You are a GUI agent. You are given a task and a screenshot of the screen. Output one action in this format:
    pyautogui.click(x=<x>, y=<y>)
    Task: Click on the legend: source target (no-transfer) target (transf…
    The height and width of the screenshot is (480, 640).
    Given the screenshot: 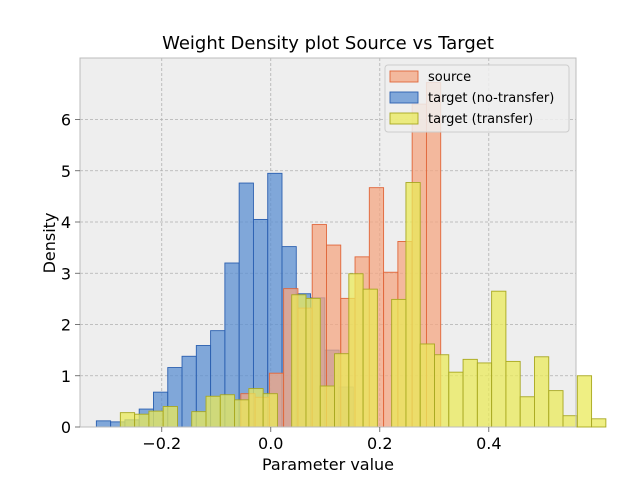 What is the action you would take?
    pyautogui.click(x=477, y=98)
    